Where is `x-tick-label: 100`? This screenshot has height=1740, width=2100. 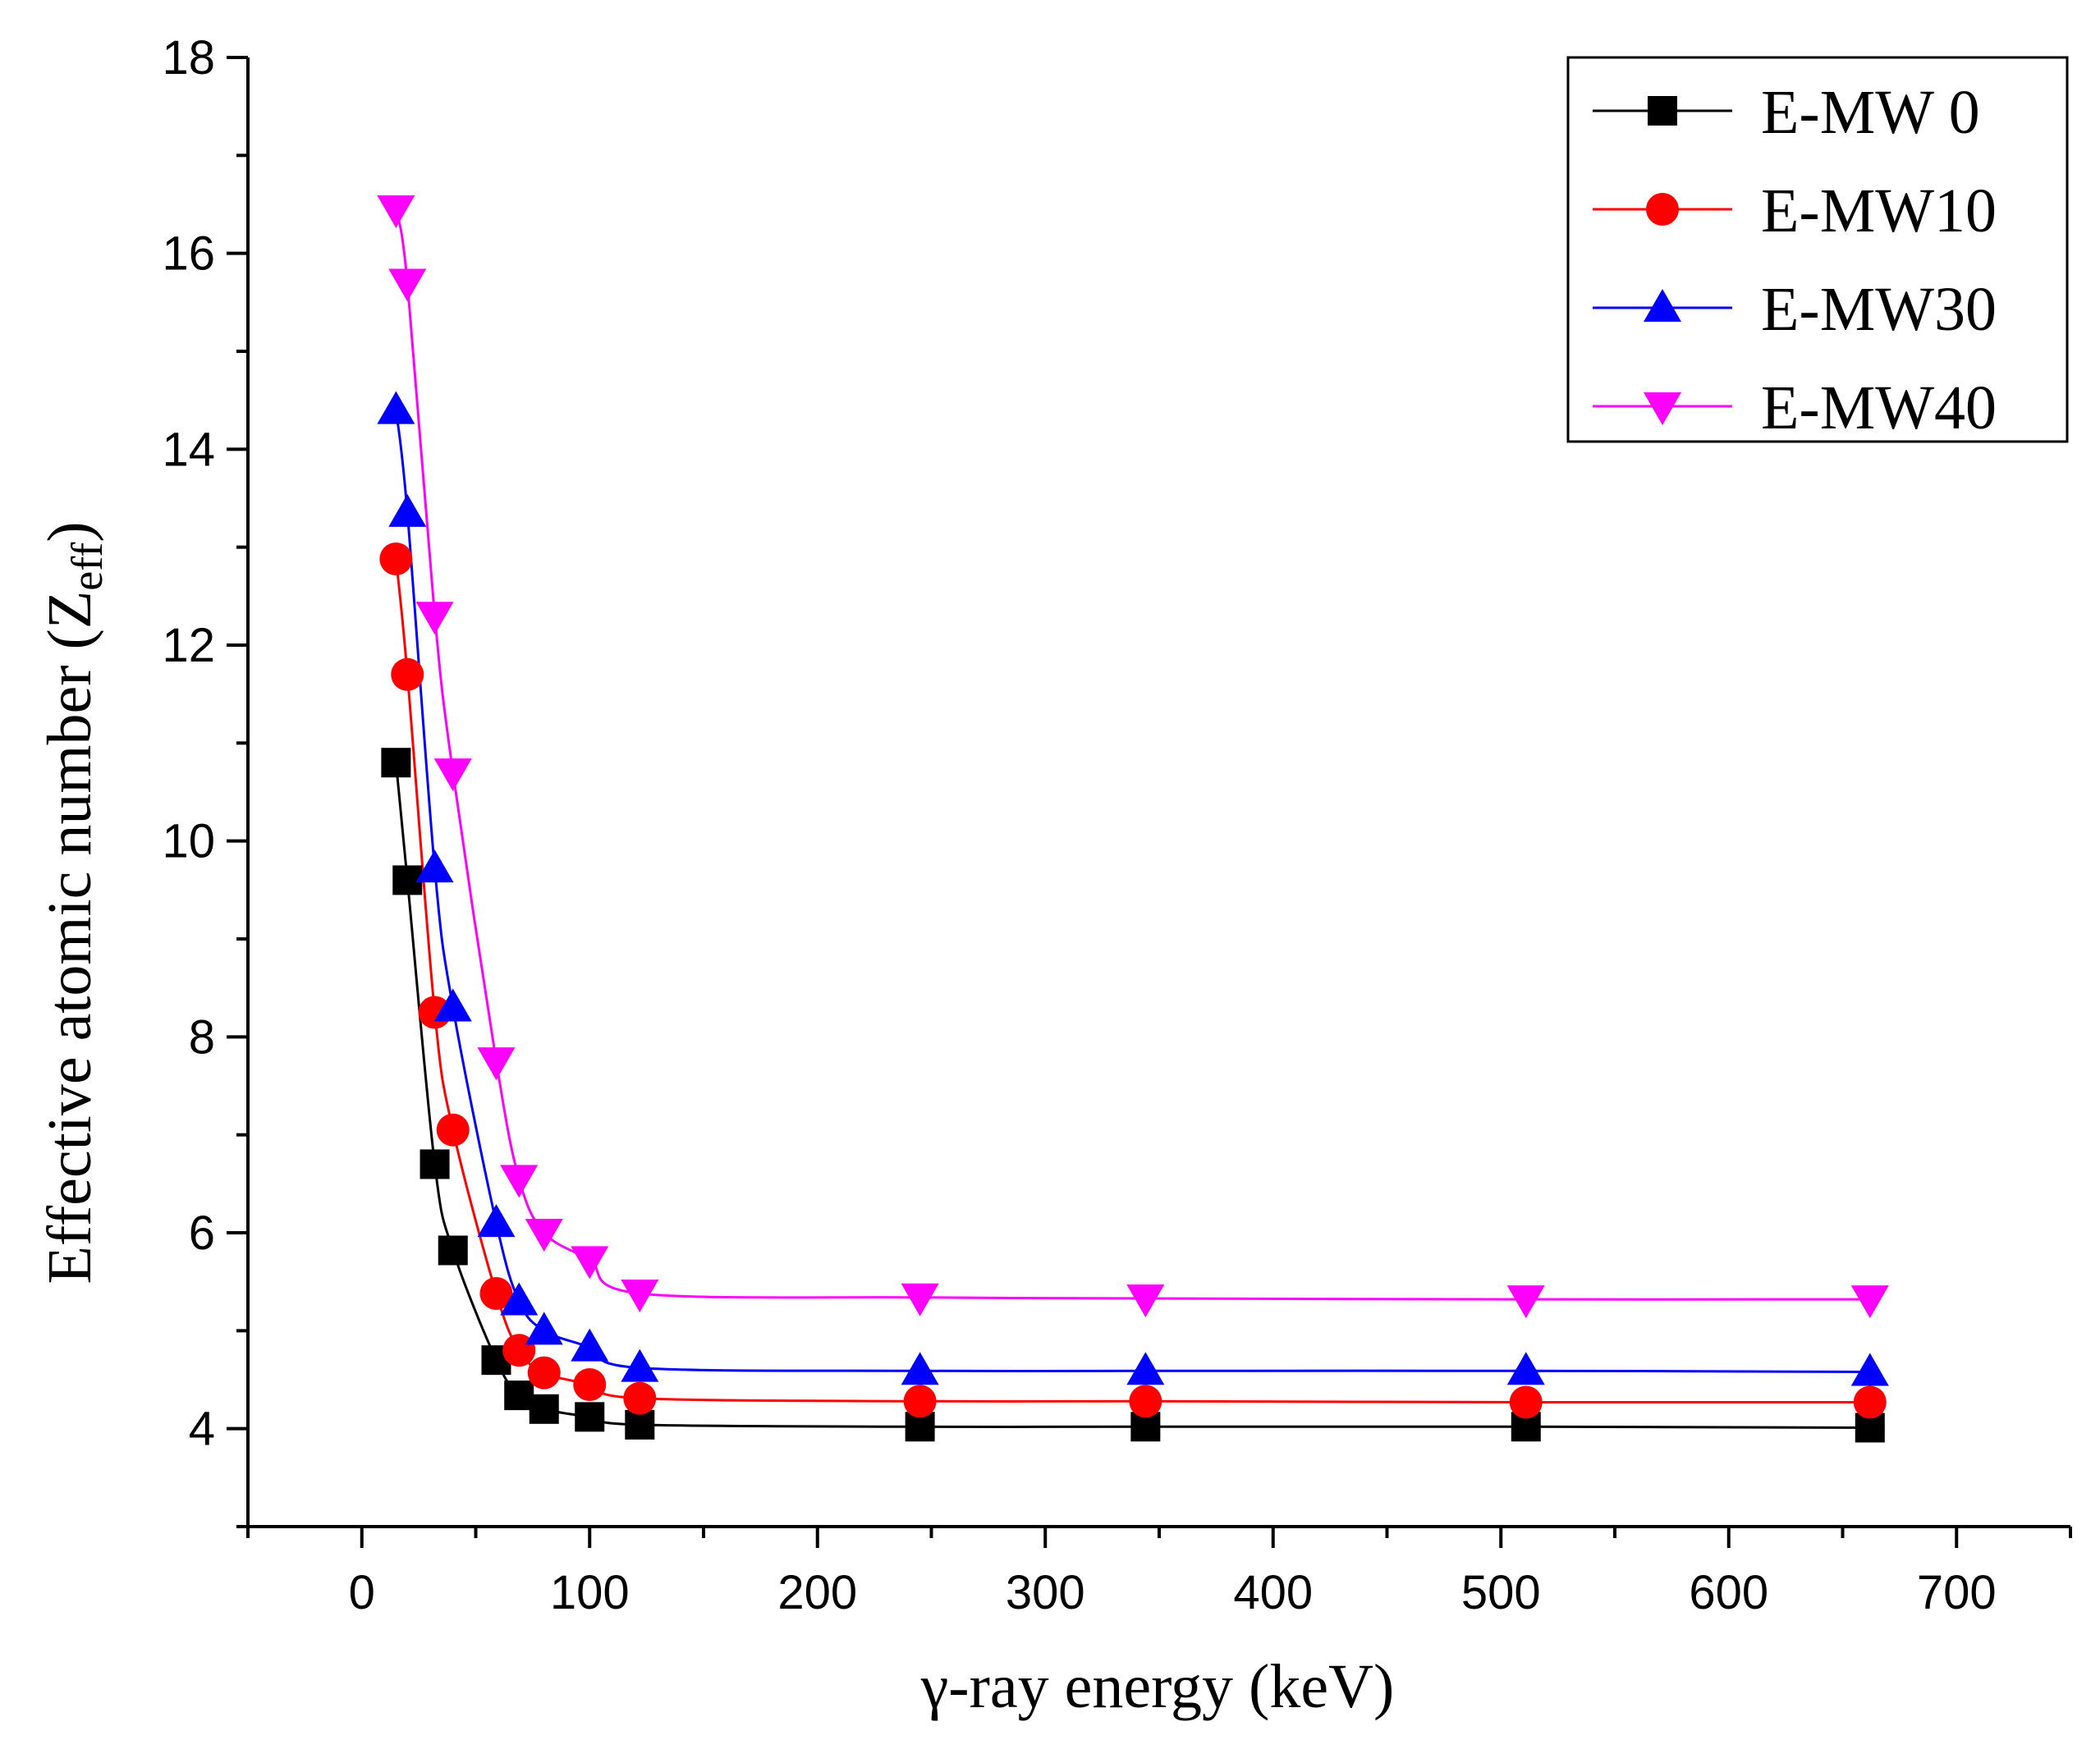 x-tick-label: 100 is located at coordinates (590, 1593).